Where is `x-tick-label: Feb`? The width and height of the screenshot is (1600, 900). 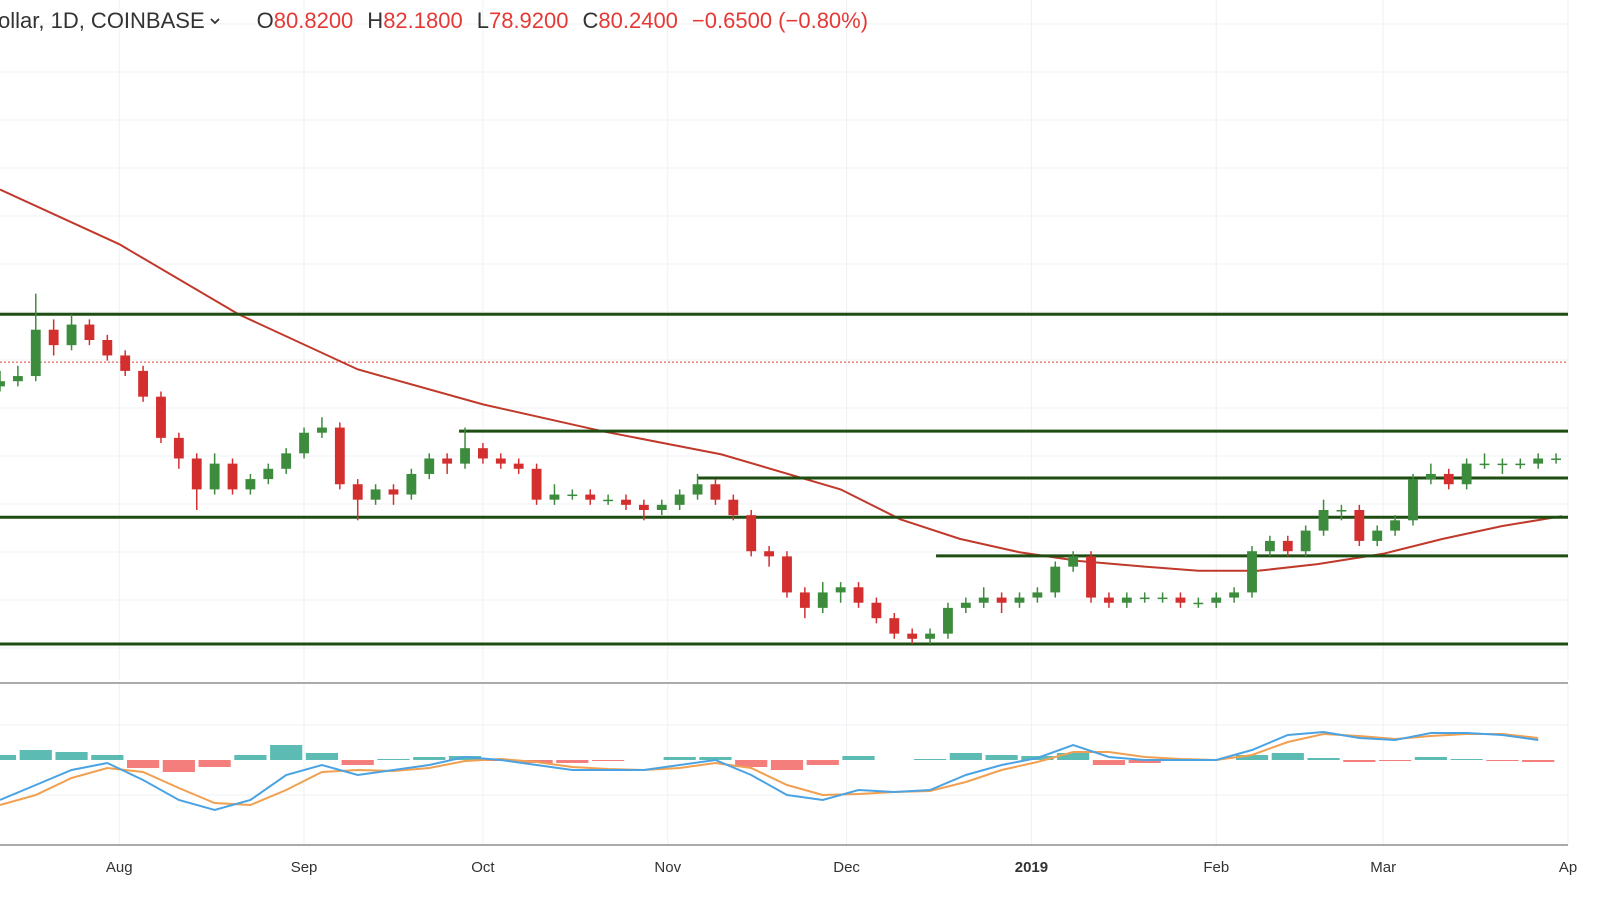
x-tick-label: Feb is located at coordinates (1216, 867).